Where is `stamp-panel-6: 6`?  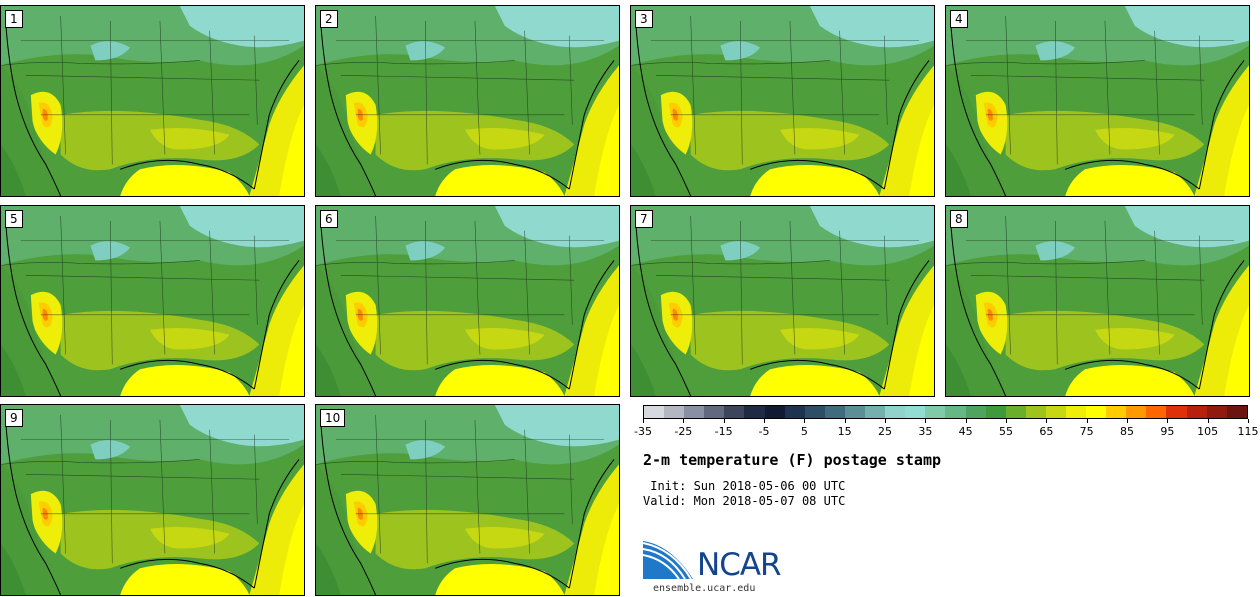
stamp-panel-6: 6 is located at coordinates (467, 301).